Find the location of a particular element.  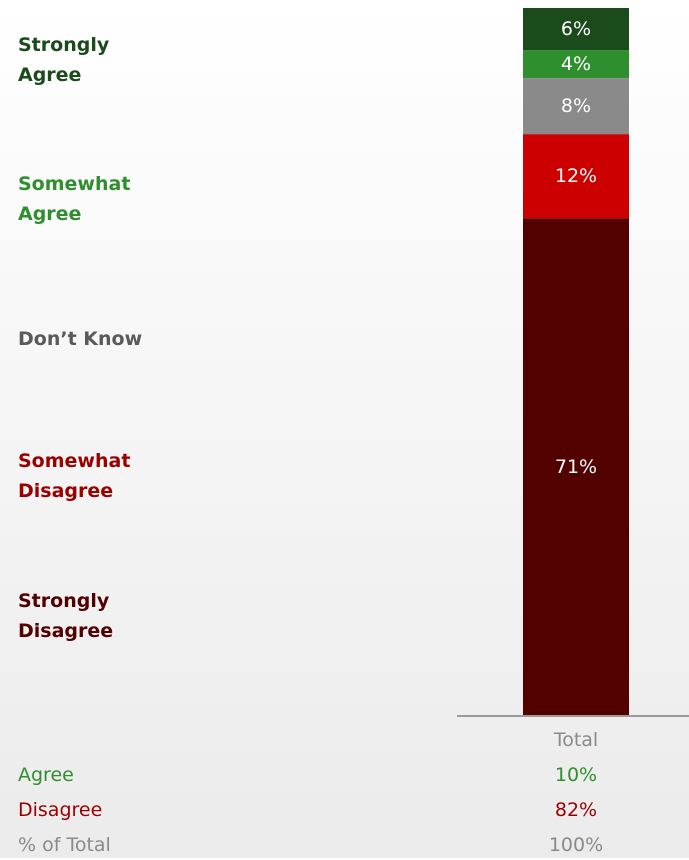

summary-agree-label: Agree is located at coordinates (46, 775).